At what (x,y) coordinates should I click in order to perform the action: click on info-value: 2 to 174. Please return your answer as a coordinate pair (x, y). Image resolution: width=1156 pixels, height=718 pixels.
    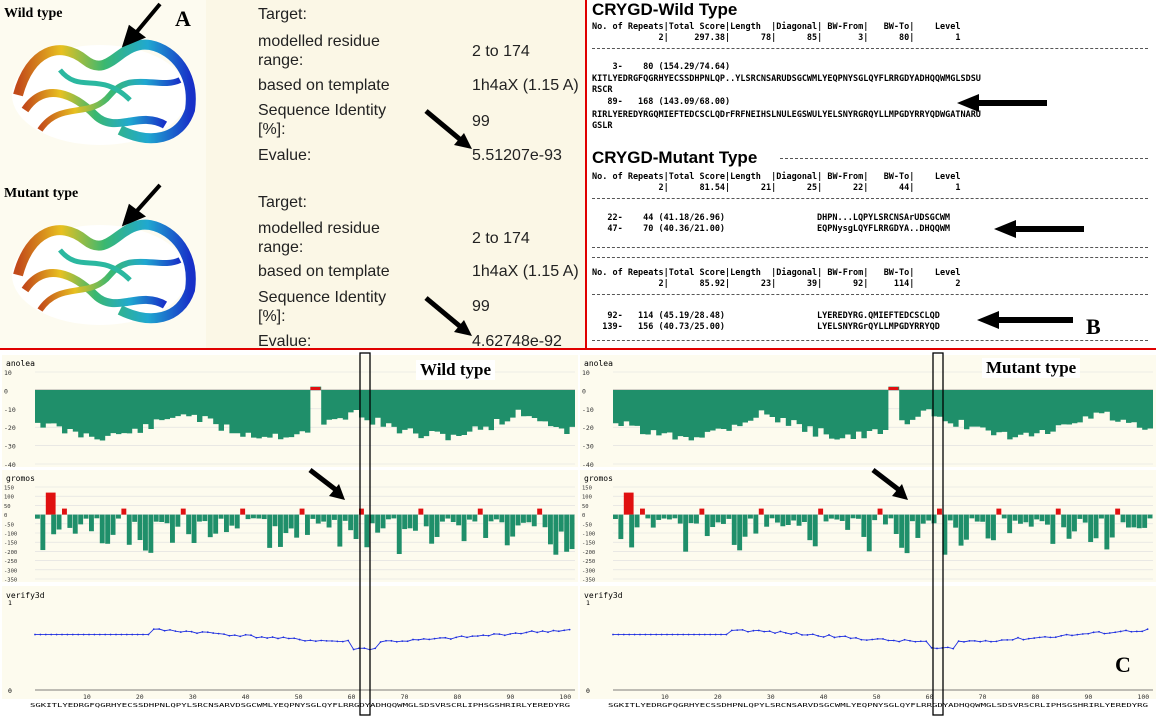
    Looking at the image, I should click on (501, 51).